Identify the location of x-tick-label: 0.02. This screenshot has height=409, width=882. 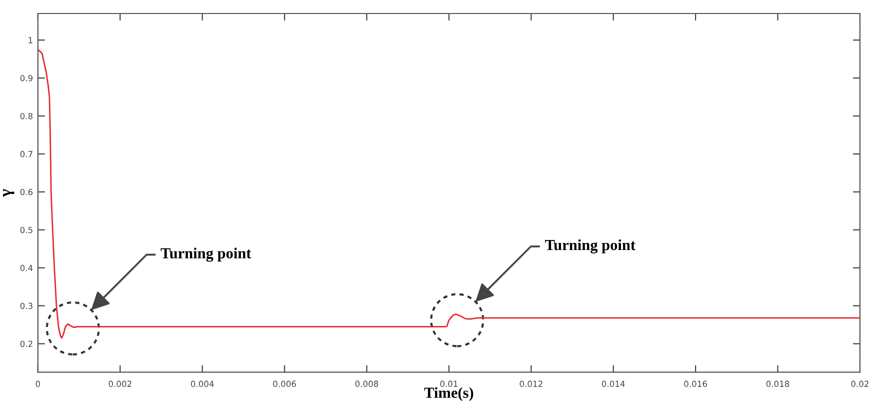
(859, 383).